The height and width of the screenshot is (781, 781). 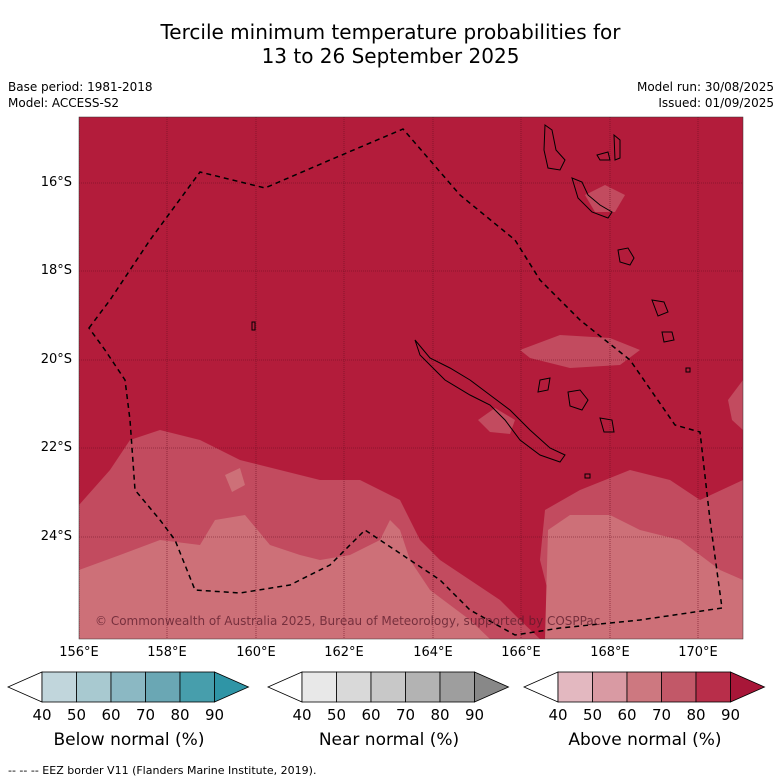 I want to click on lat-label-22s: 22°S, so click(x=56, y=447).